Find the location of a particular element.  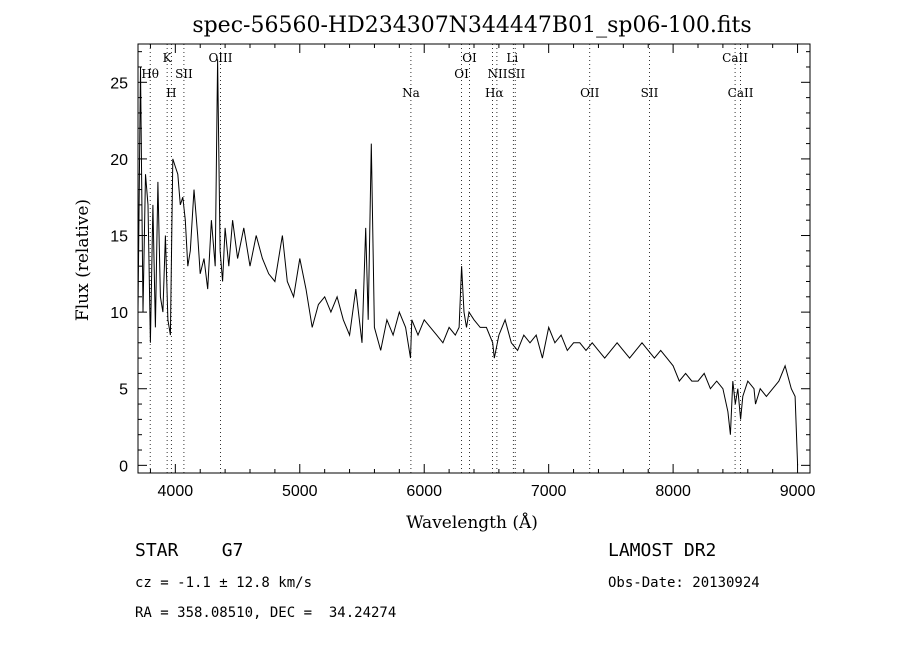

line-label-Li-6708: Li is located at coordinates (512, 58).